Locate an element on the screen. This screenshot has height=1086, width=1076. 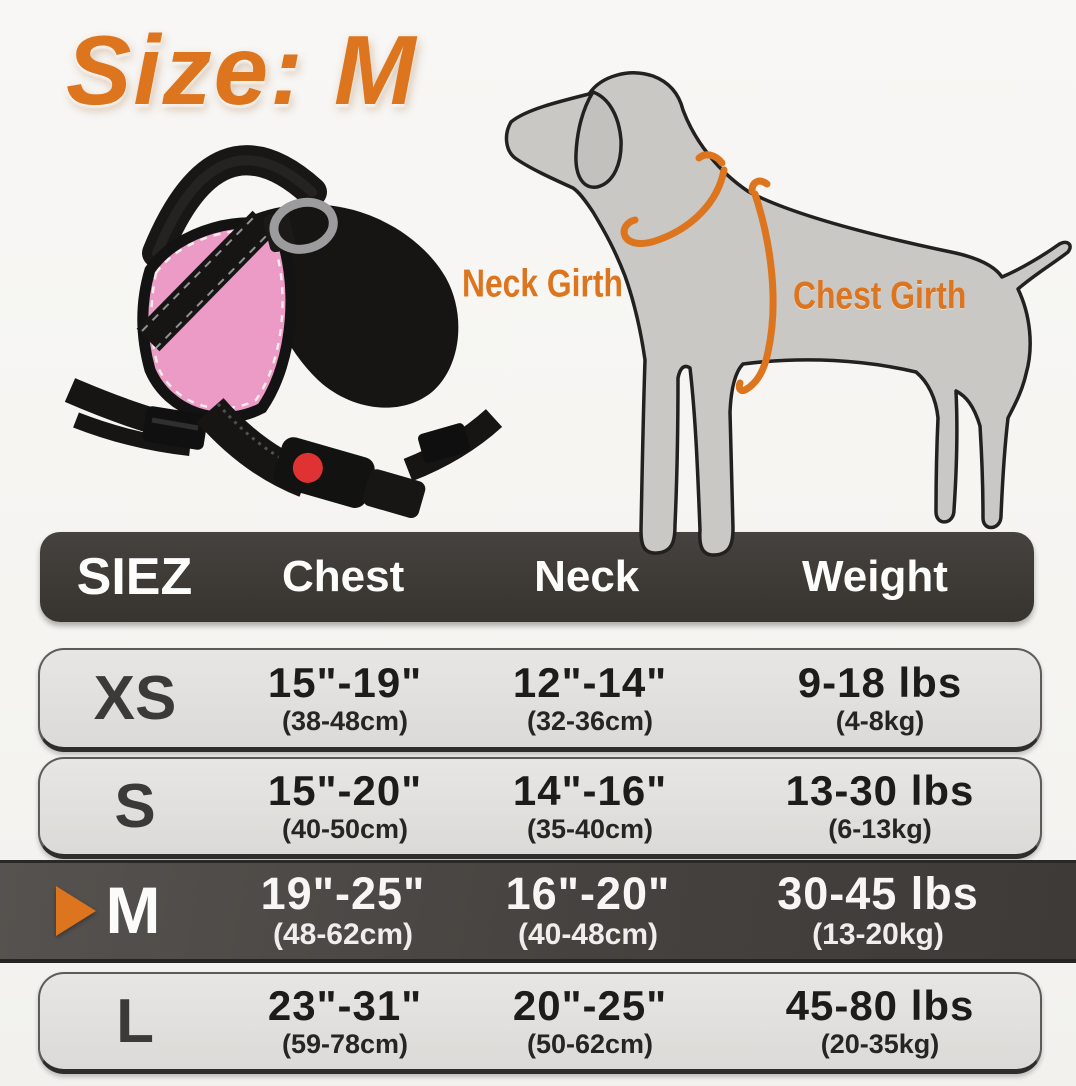
neck-cm-value: (40-48cm) is located at coordinates (588, 935).